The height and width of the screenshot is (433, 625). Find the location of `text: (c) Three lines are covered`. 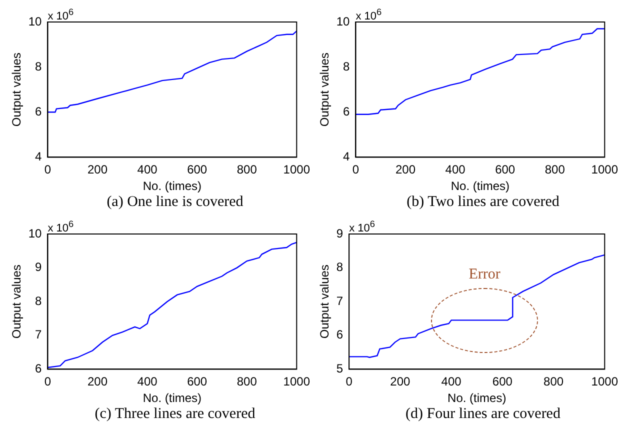

text: (c) Three lines are covered is located at coordinates (175, 414).